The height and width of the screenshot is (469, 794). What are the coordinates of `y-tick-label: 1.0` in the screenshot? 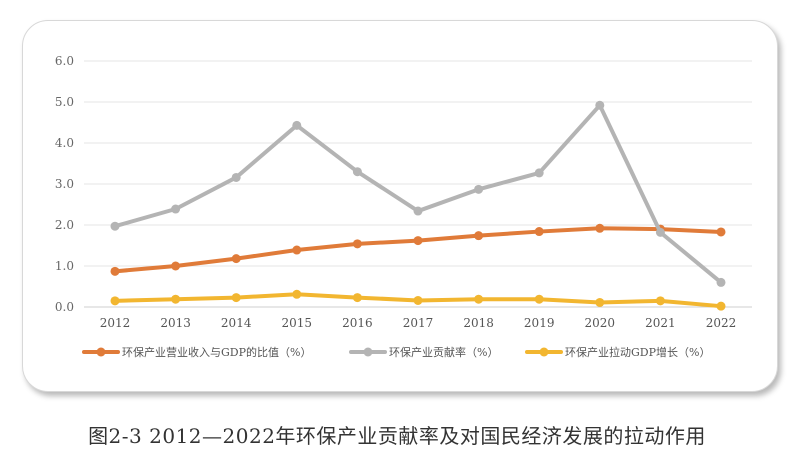 It's located at (64, 266).